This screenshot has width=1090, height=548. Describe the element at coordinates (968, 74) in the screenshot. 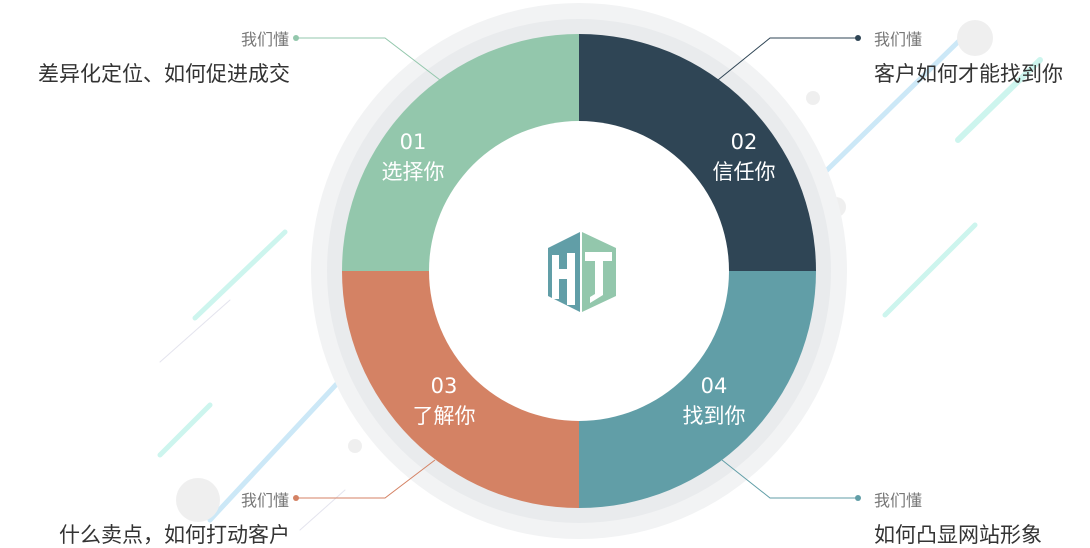

I see `desc-02: 客户如何才能找到你` at that location.